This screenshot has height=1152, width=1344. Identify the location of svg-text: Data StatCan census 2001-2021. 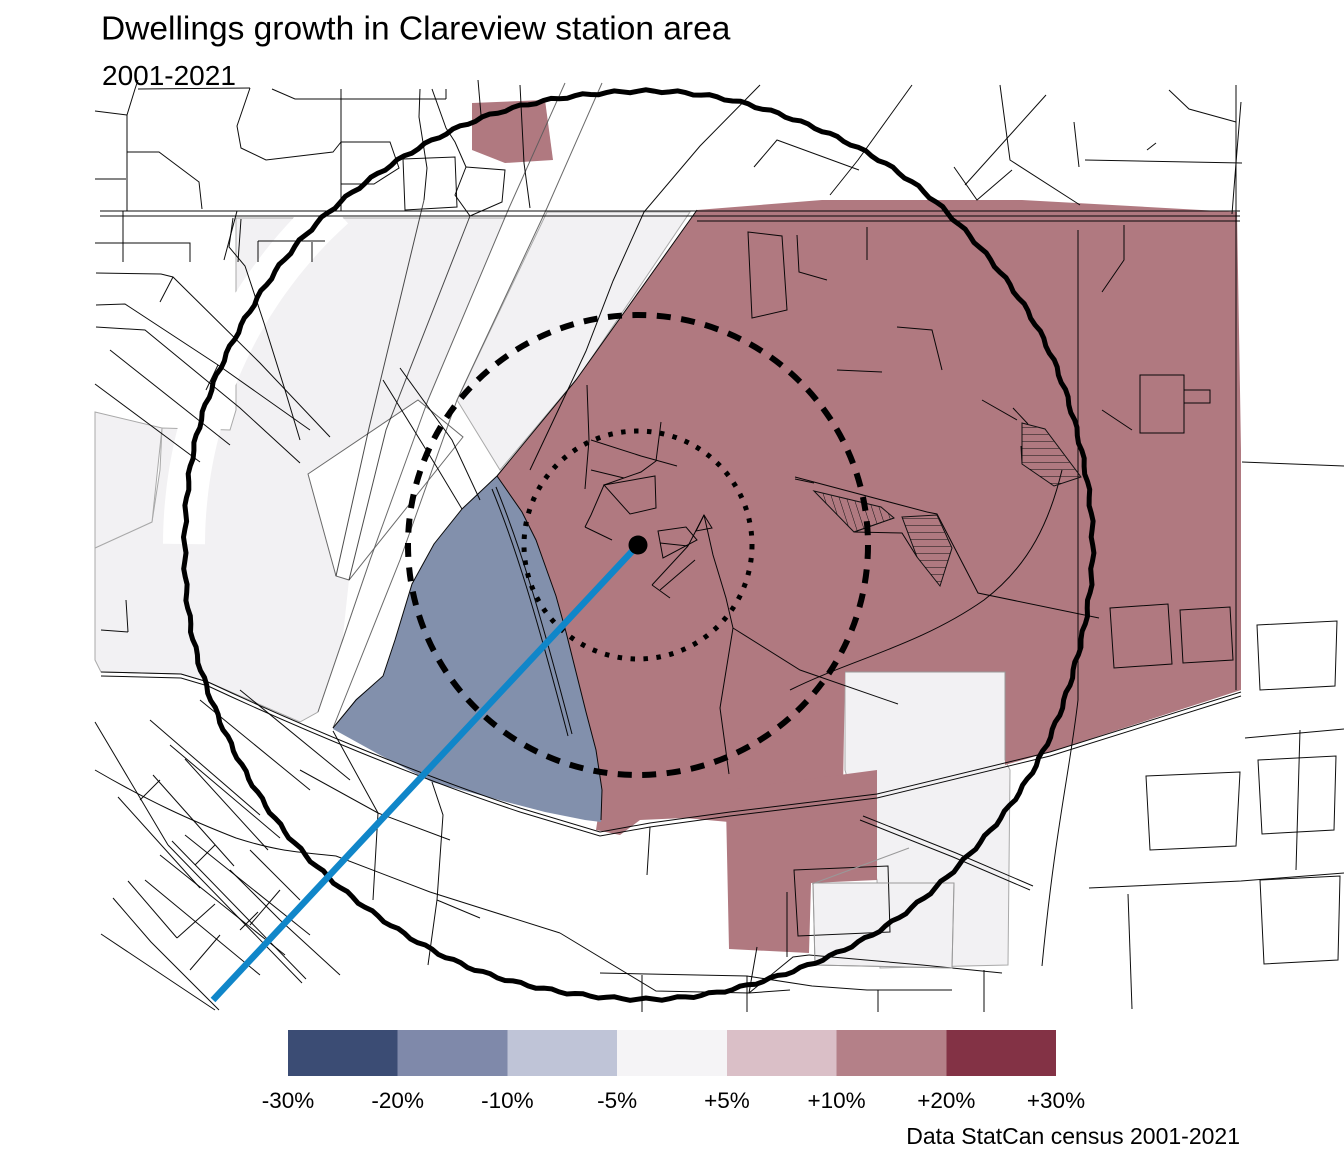
(1073, 1136).